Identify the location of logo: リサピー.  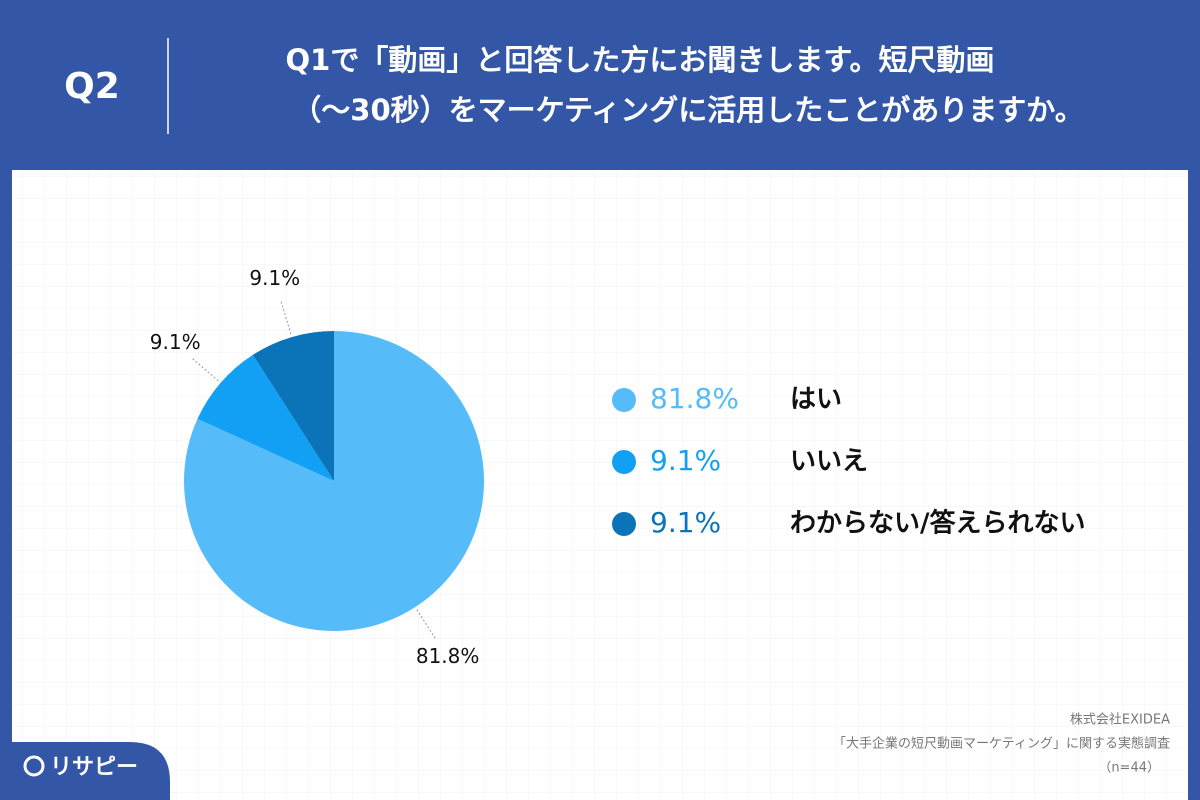
(94, 767).